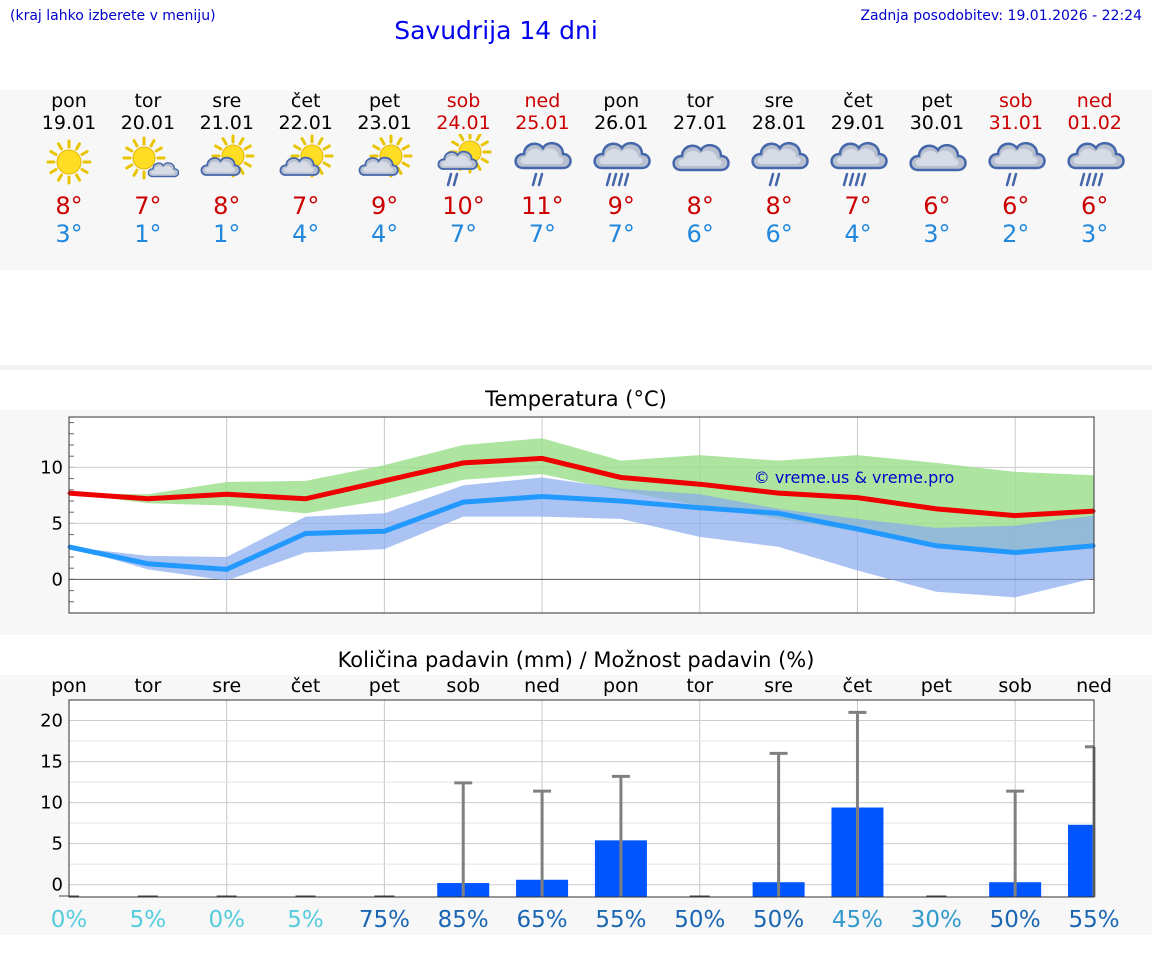  What do you see at coordinates (1081, 860) in the screenshot?
I see `precipitation-bar` at bounding box center [1081, 860].